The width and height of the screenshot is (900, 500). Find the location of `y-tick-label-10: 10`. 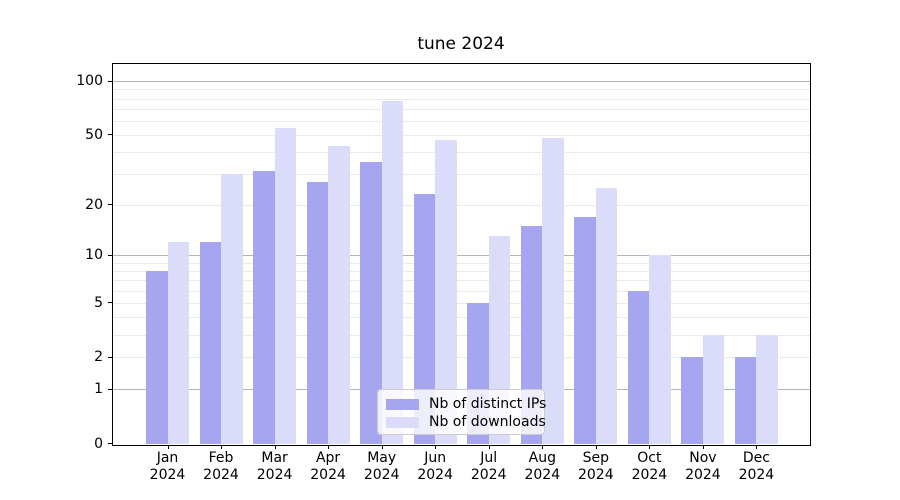

y-tick-label-10: 10 is located at coordinates (94, 255).